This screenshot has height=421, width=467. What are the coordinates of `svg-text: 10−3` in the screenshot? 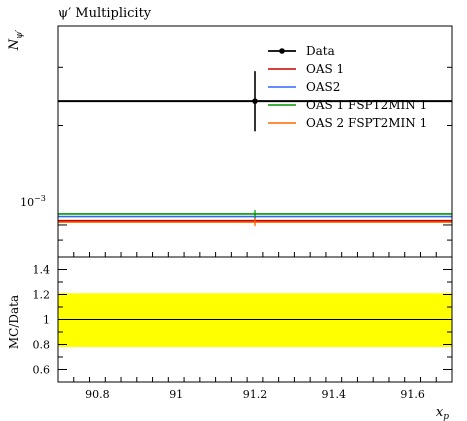 It's located at (33, 201).